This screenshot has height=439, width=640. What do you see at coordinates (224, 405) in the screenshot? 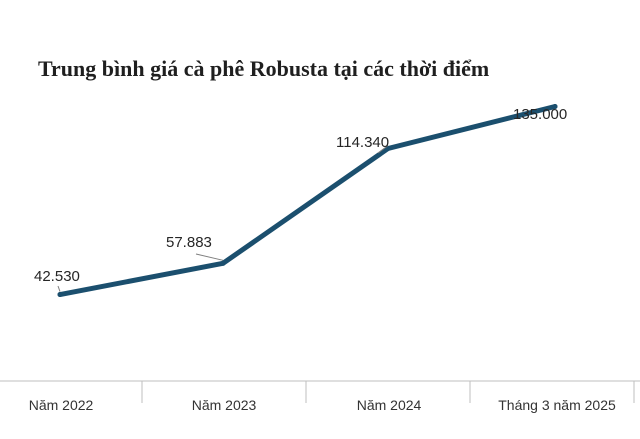
I see `x-tick-label: Năm 2023` at bounding box center [224, 405].